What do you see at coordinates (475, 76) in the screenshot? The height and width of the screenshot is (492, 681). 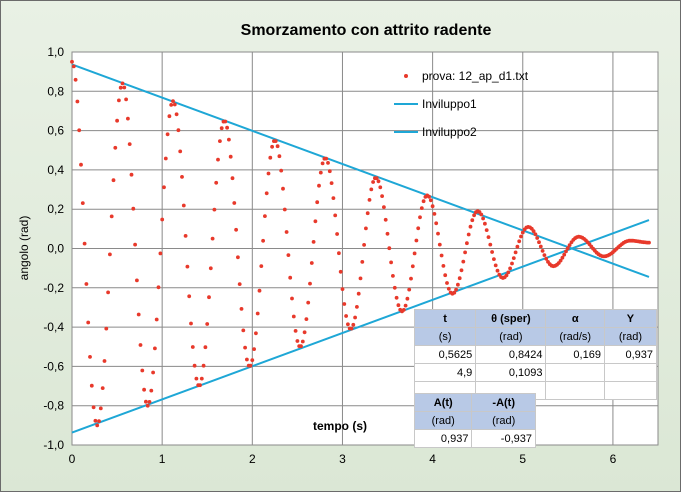 I see `legend-label-prova: prova: 12_ap_d1.txt` at bounding box center [475, 76].